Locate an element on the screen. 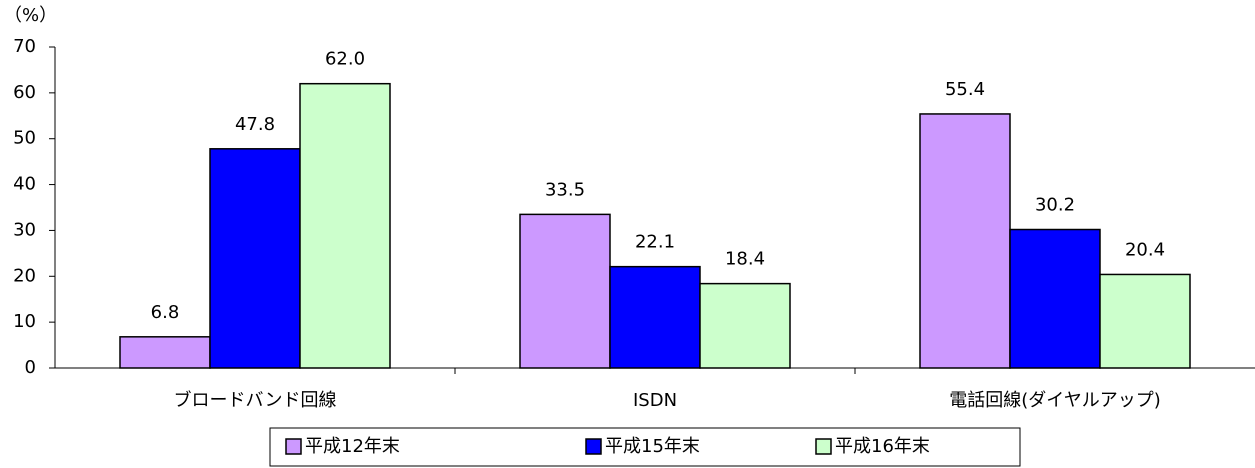 The width and height of the screenshot is (1255, 468). y-axis-label: （%） is located at coordinates (30, 15).